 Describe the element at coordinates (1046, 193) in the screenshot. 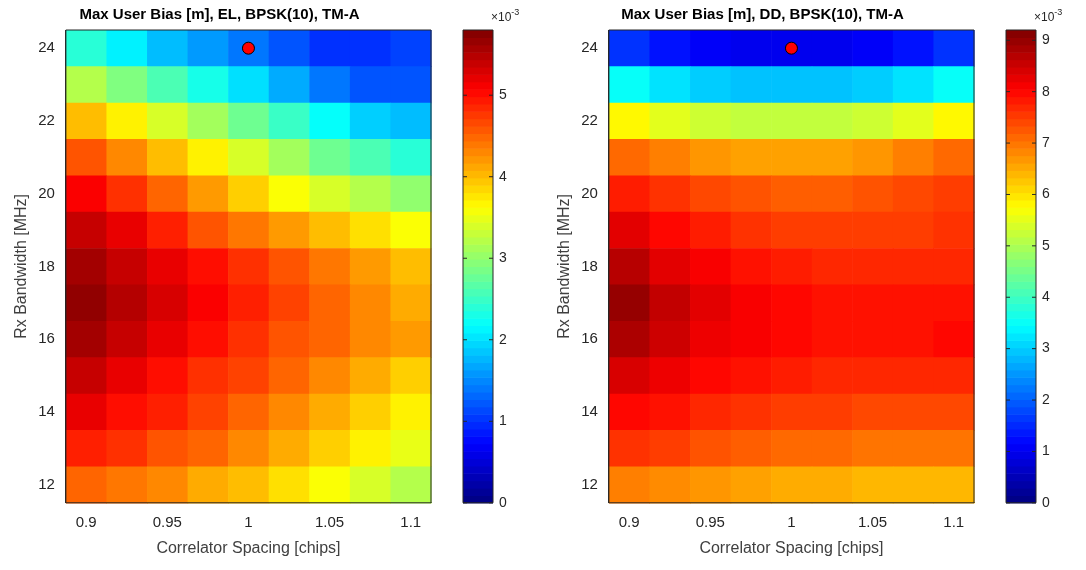

I see `color-bar-label: 6` at that location.